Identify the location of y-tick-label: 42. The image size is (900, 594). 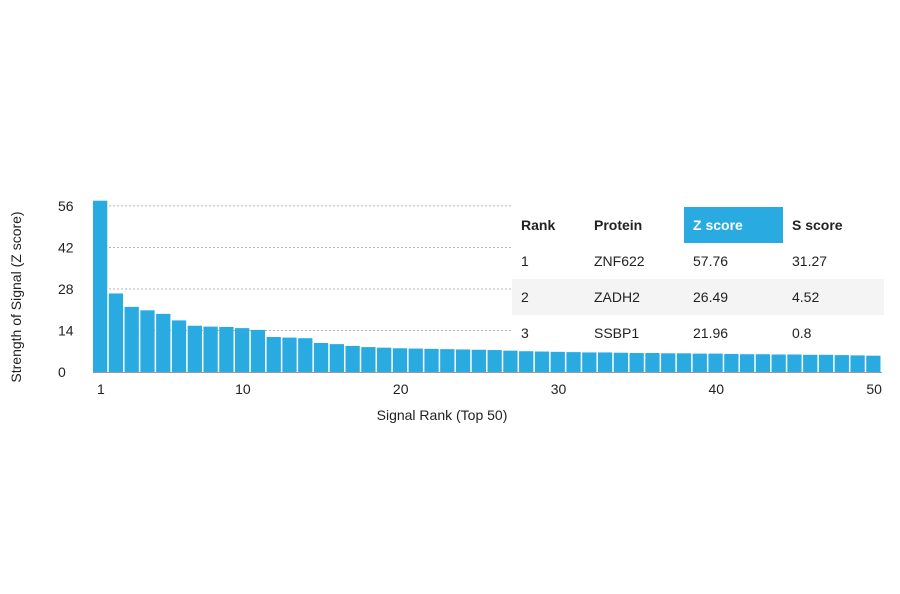
(66, 247).